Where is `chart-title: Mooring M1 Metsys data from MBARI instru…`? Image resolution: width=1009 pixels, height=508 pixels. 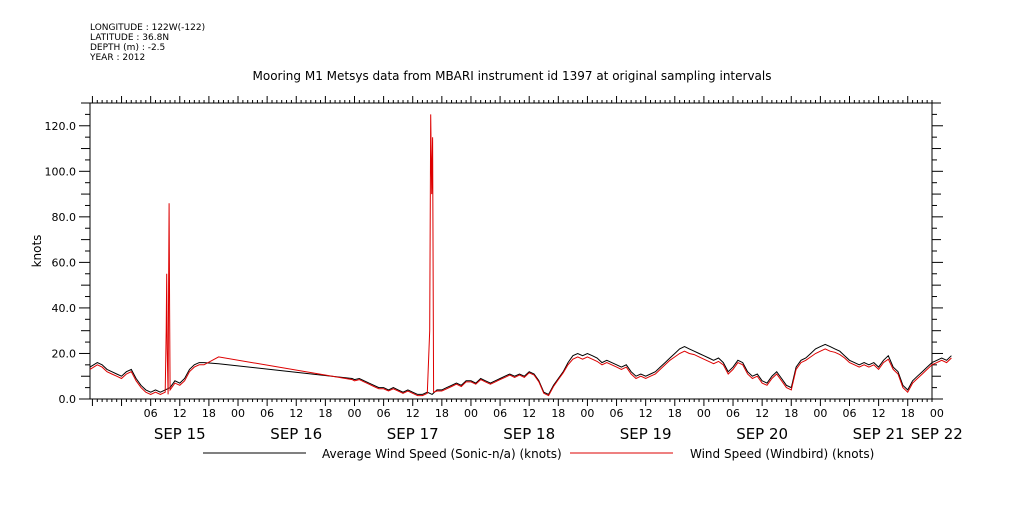
chart-title: Mooring M1 Metsys data from MBARI instru… is located at coordinates (512, 76).